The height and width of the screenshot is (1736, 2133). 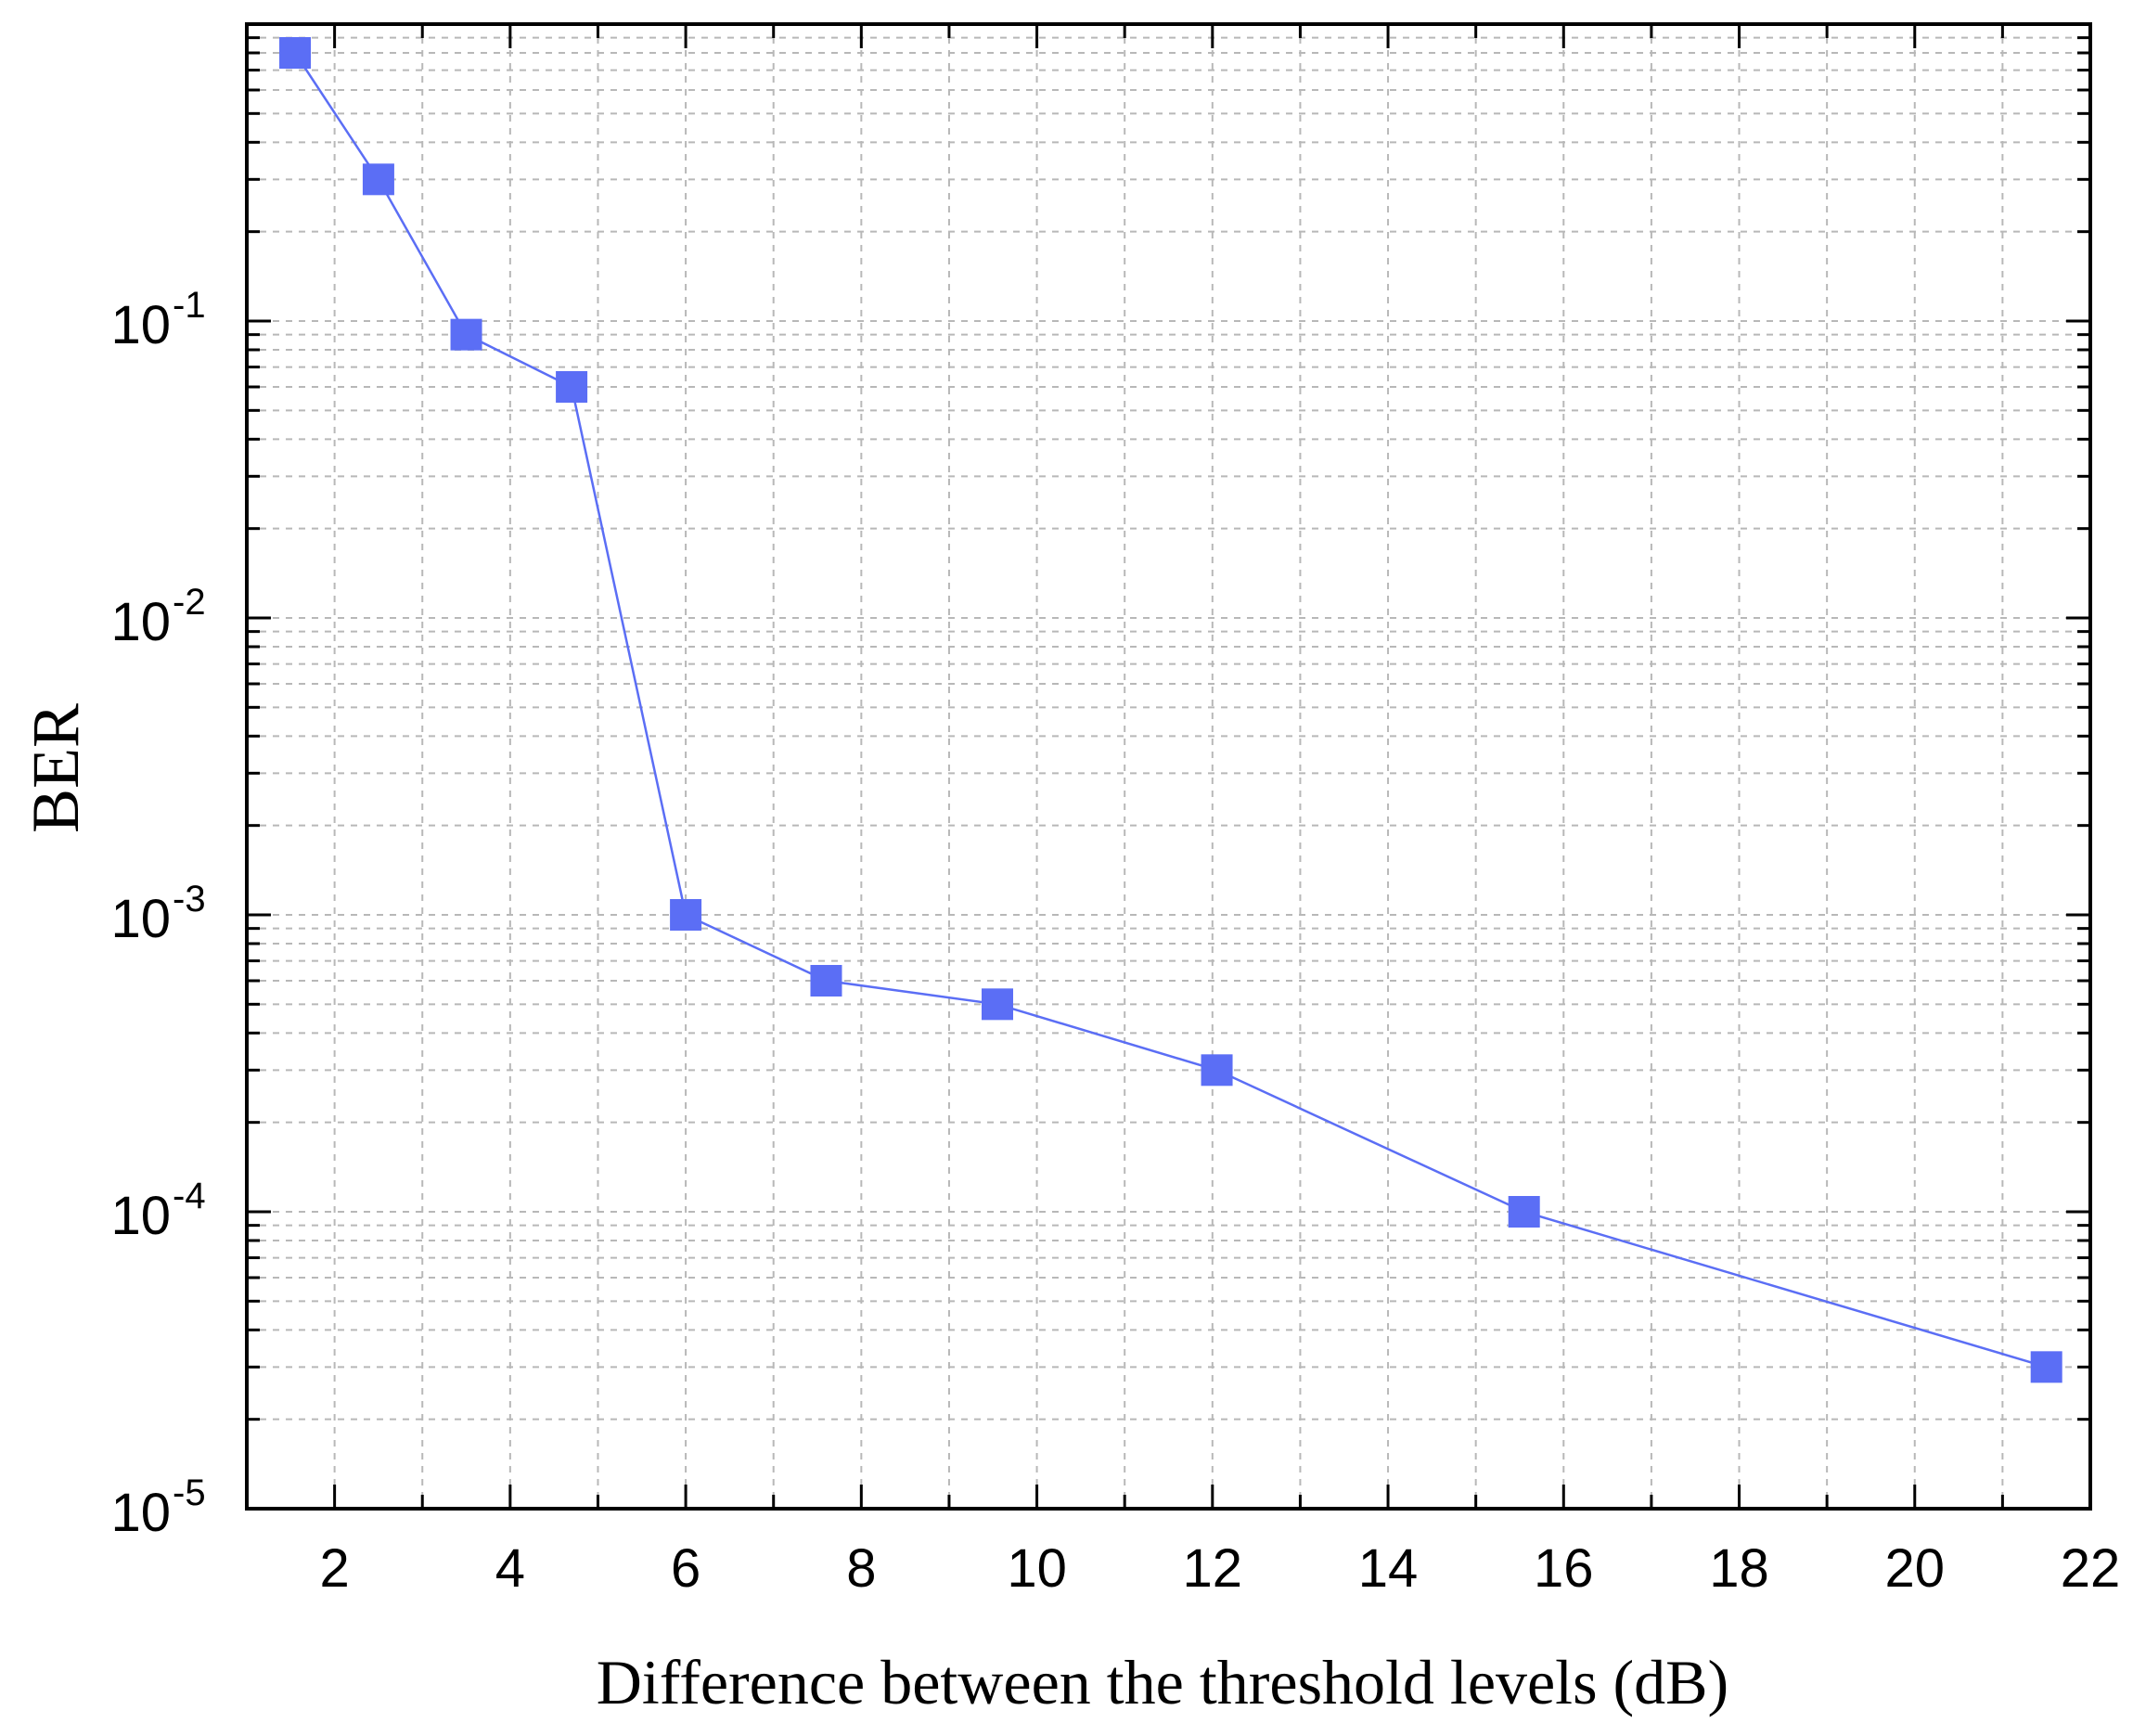 I want to click on x-tick-label: 8, so click(x=861, y=1568).